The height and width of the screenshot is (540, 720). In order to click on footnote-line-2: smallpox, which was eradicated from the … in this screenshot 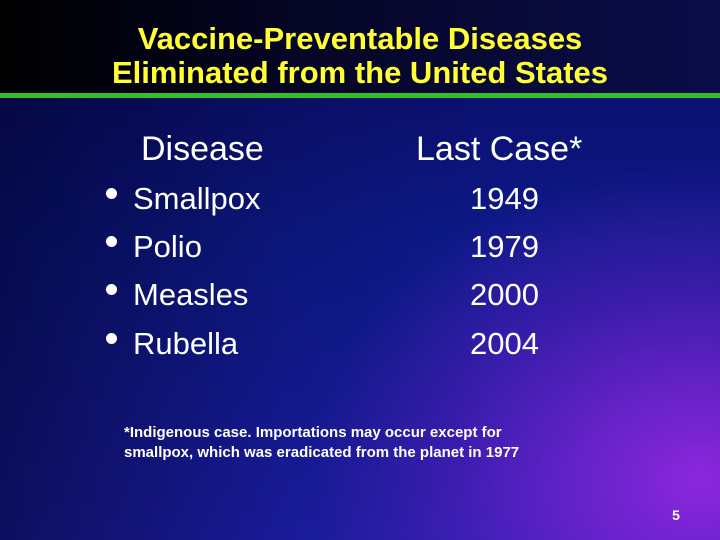, I will do `click(322, 452)`.